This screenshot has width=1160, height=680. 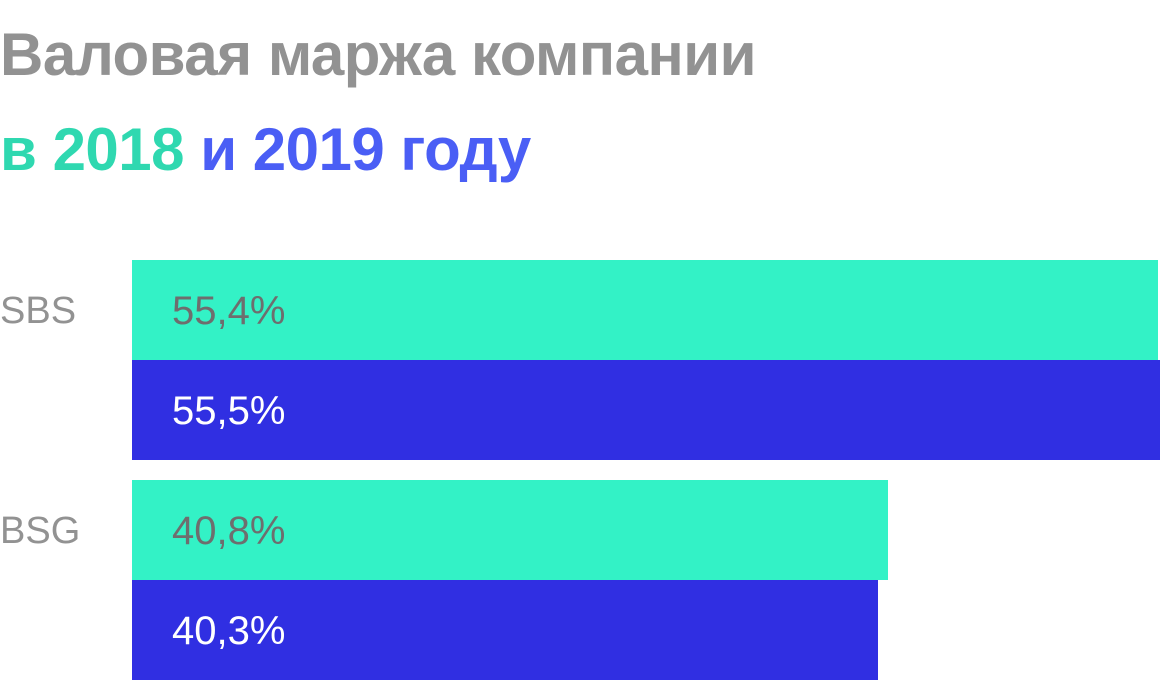 I want to click on data-label-bsg-2019: 40,3%, so click(x=228, y=631).